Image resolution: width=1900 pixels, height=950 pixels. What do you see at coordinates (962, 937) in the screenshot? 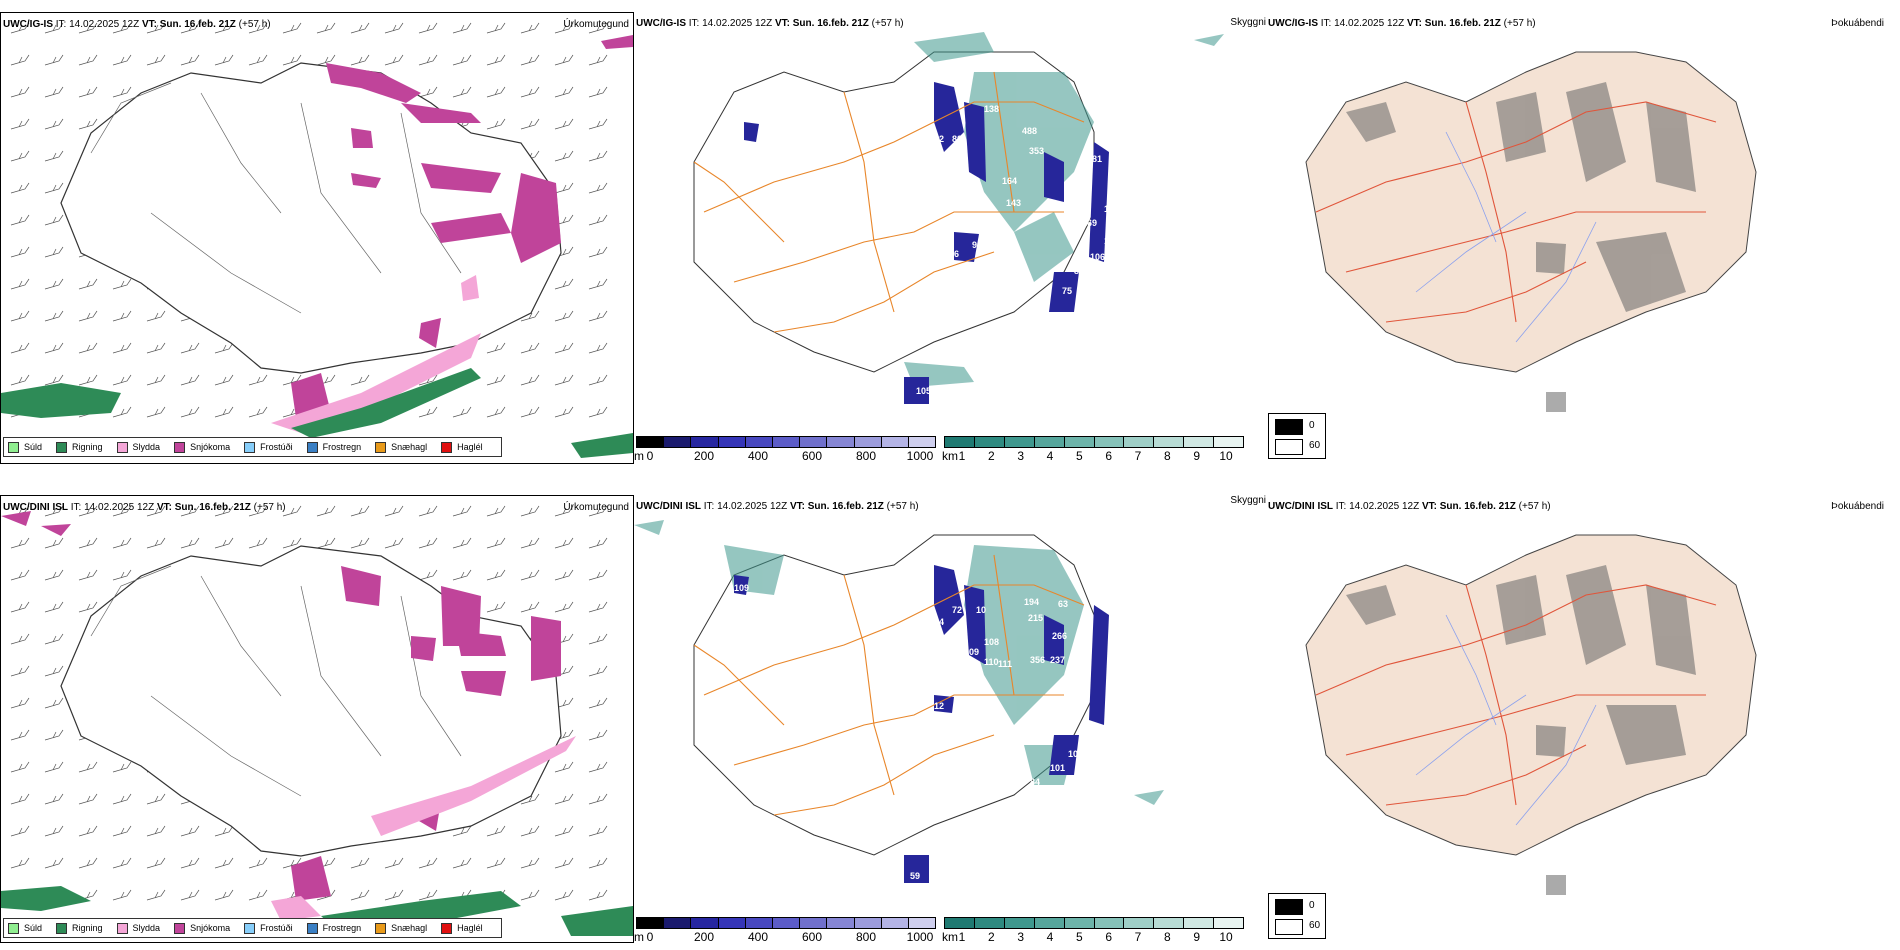
I see `km-tick: 1` at bounding box center [962, 937].